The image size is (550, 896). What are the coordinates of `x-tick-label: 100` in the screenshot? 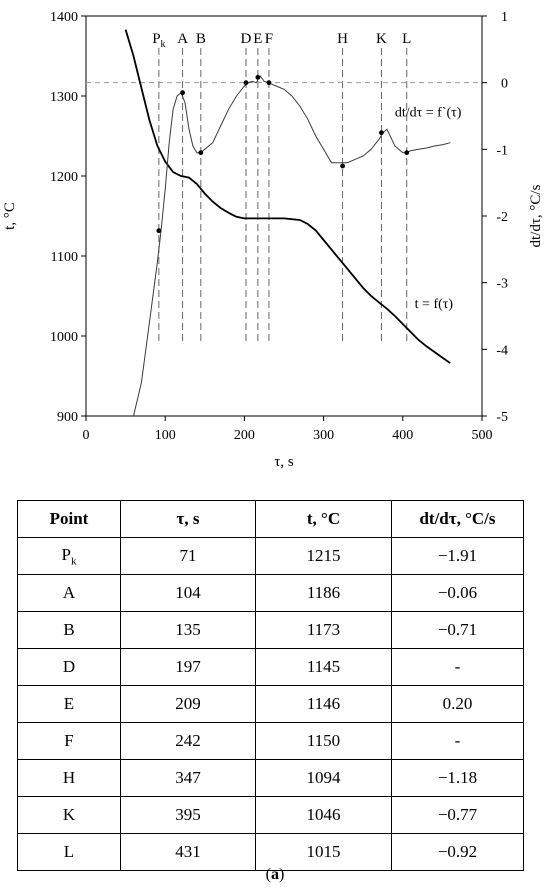 It's located at (165, 435).